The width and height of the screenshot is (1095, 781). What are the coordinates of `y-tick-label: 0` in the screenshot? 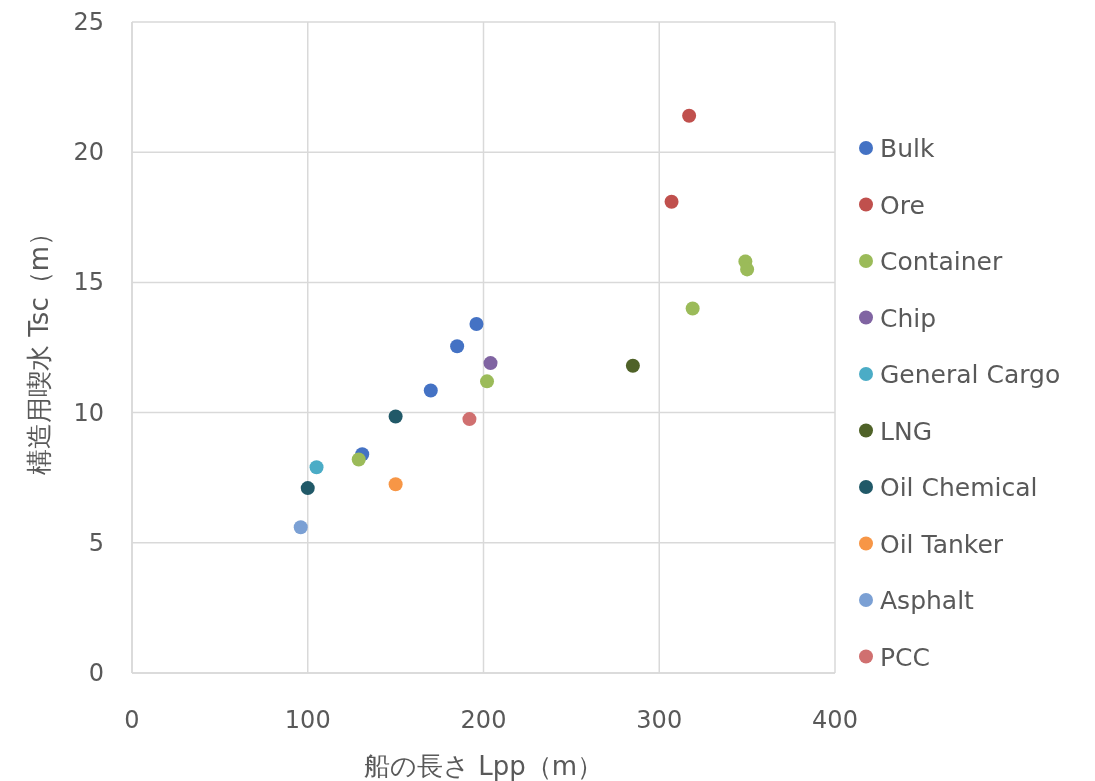 It's located at (96, 673).